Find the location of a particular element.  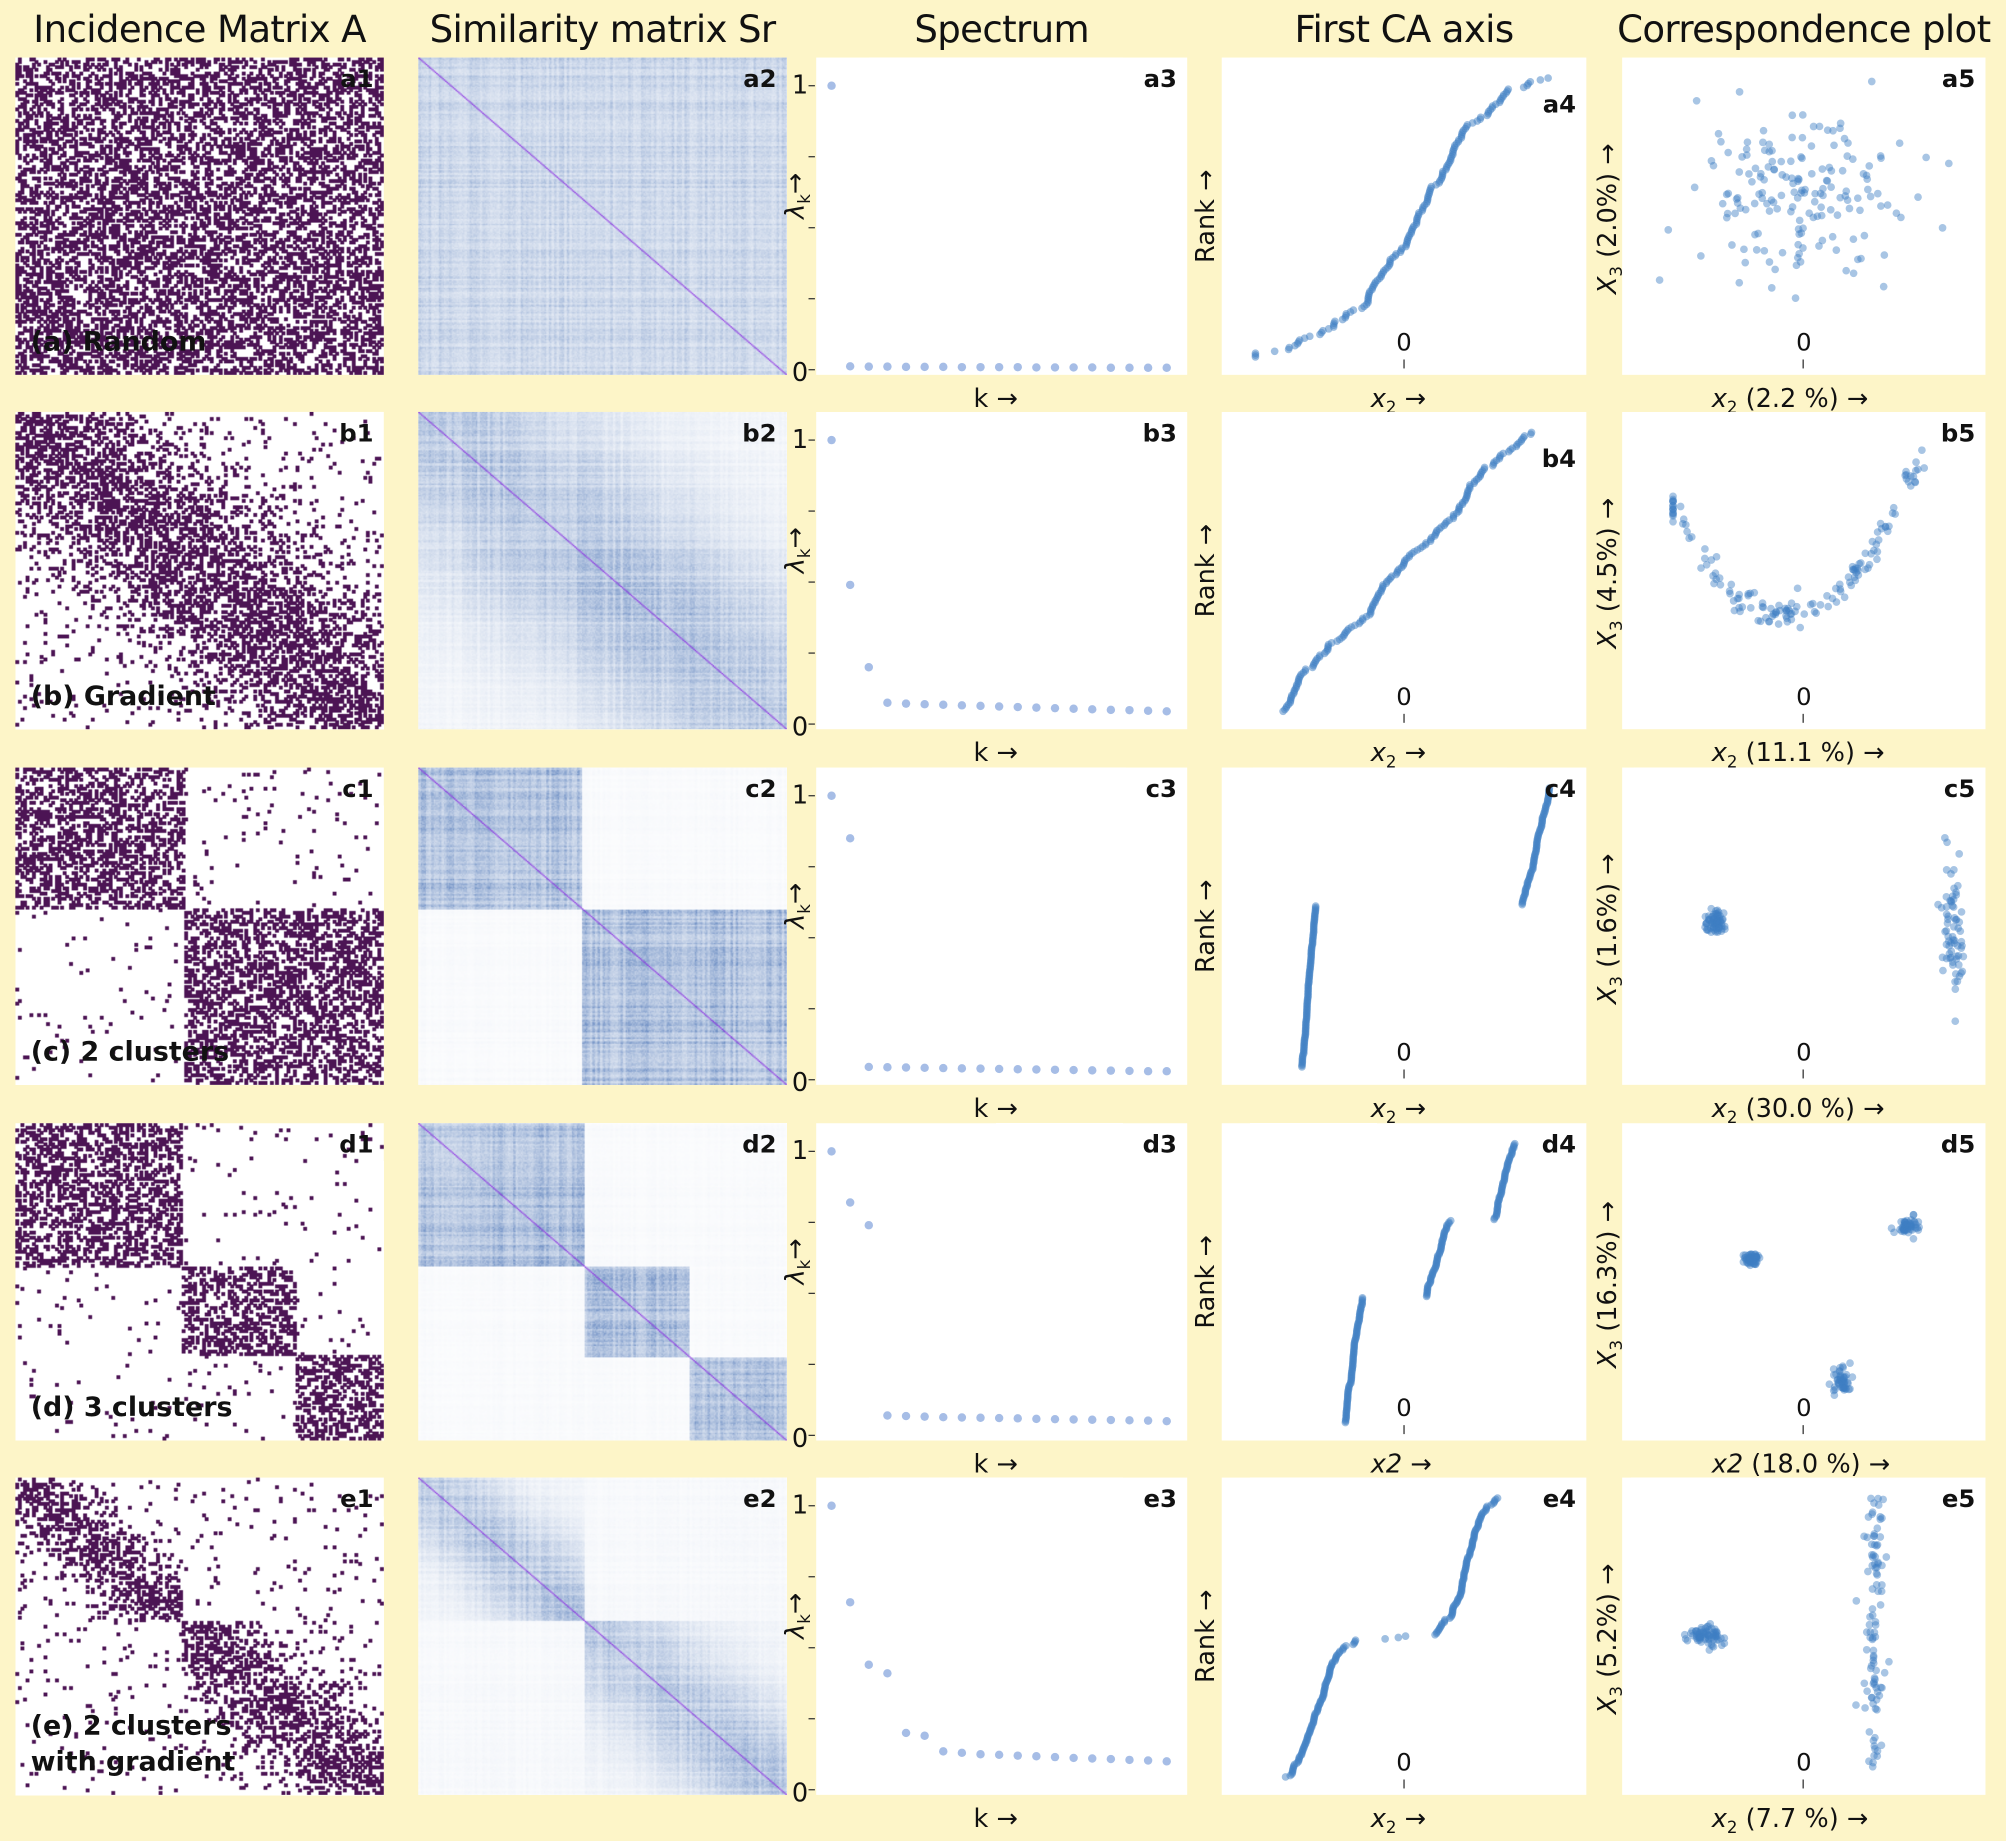

panel-id: d2 is located at coordinates (759, 1145).